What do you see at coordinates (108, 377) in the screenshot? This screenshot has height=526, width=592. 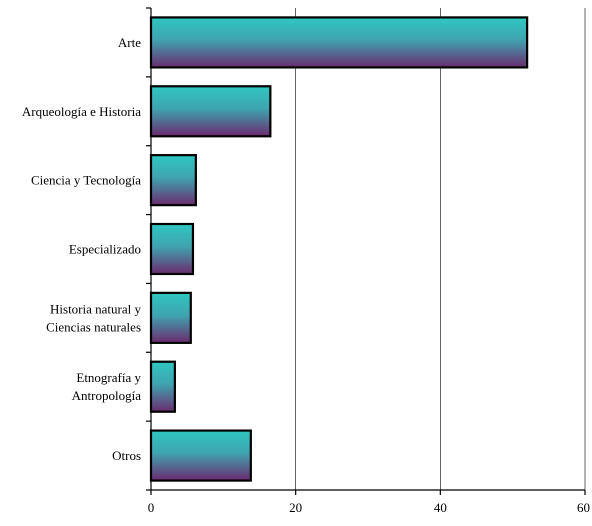 I see `category-label-5-0: Etnografía y` at bounding box center [108, 377].